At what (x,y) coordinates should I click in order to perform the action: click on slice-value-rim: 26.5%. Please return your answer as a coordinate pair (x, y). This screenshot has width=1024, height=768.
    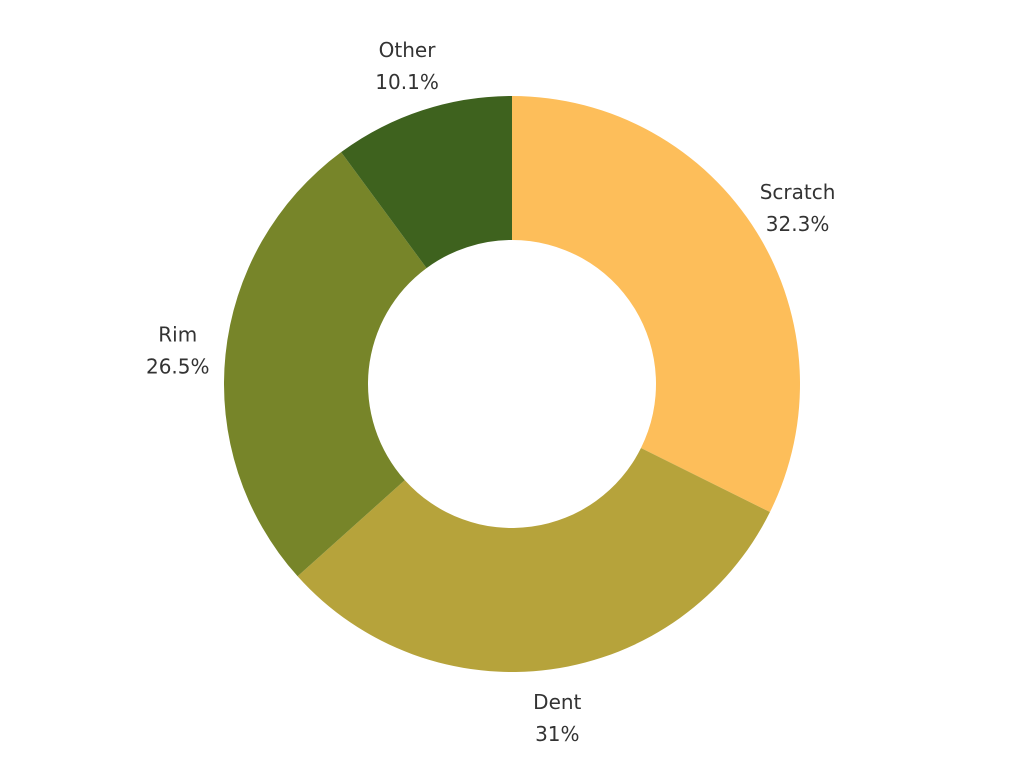
    Looking at the image, I should click on (178, 367).